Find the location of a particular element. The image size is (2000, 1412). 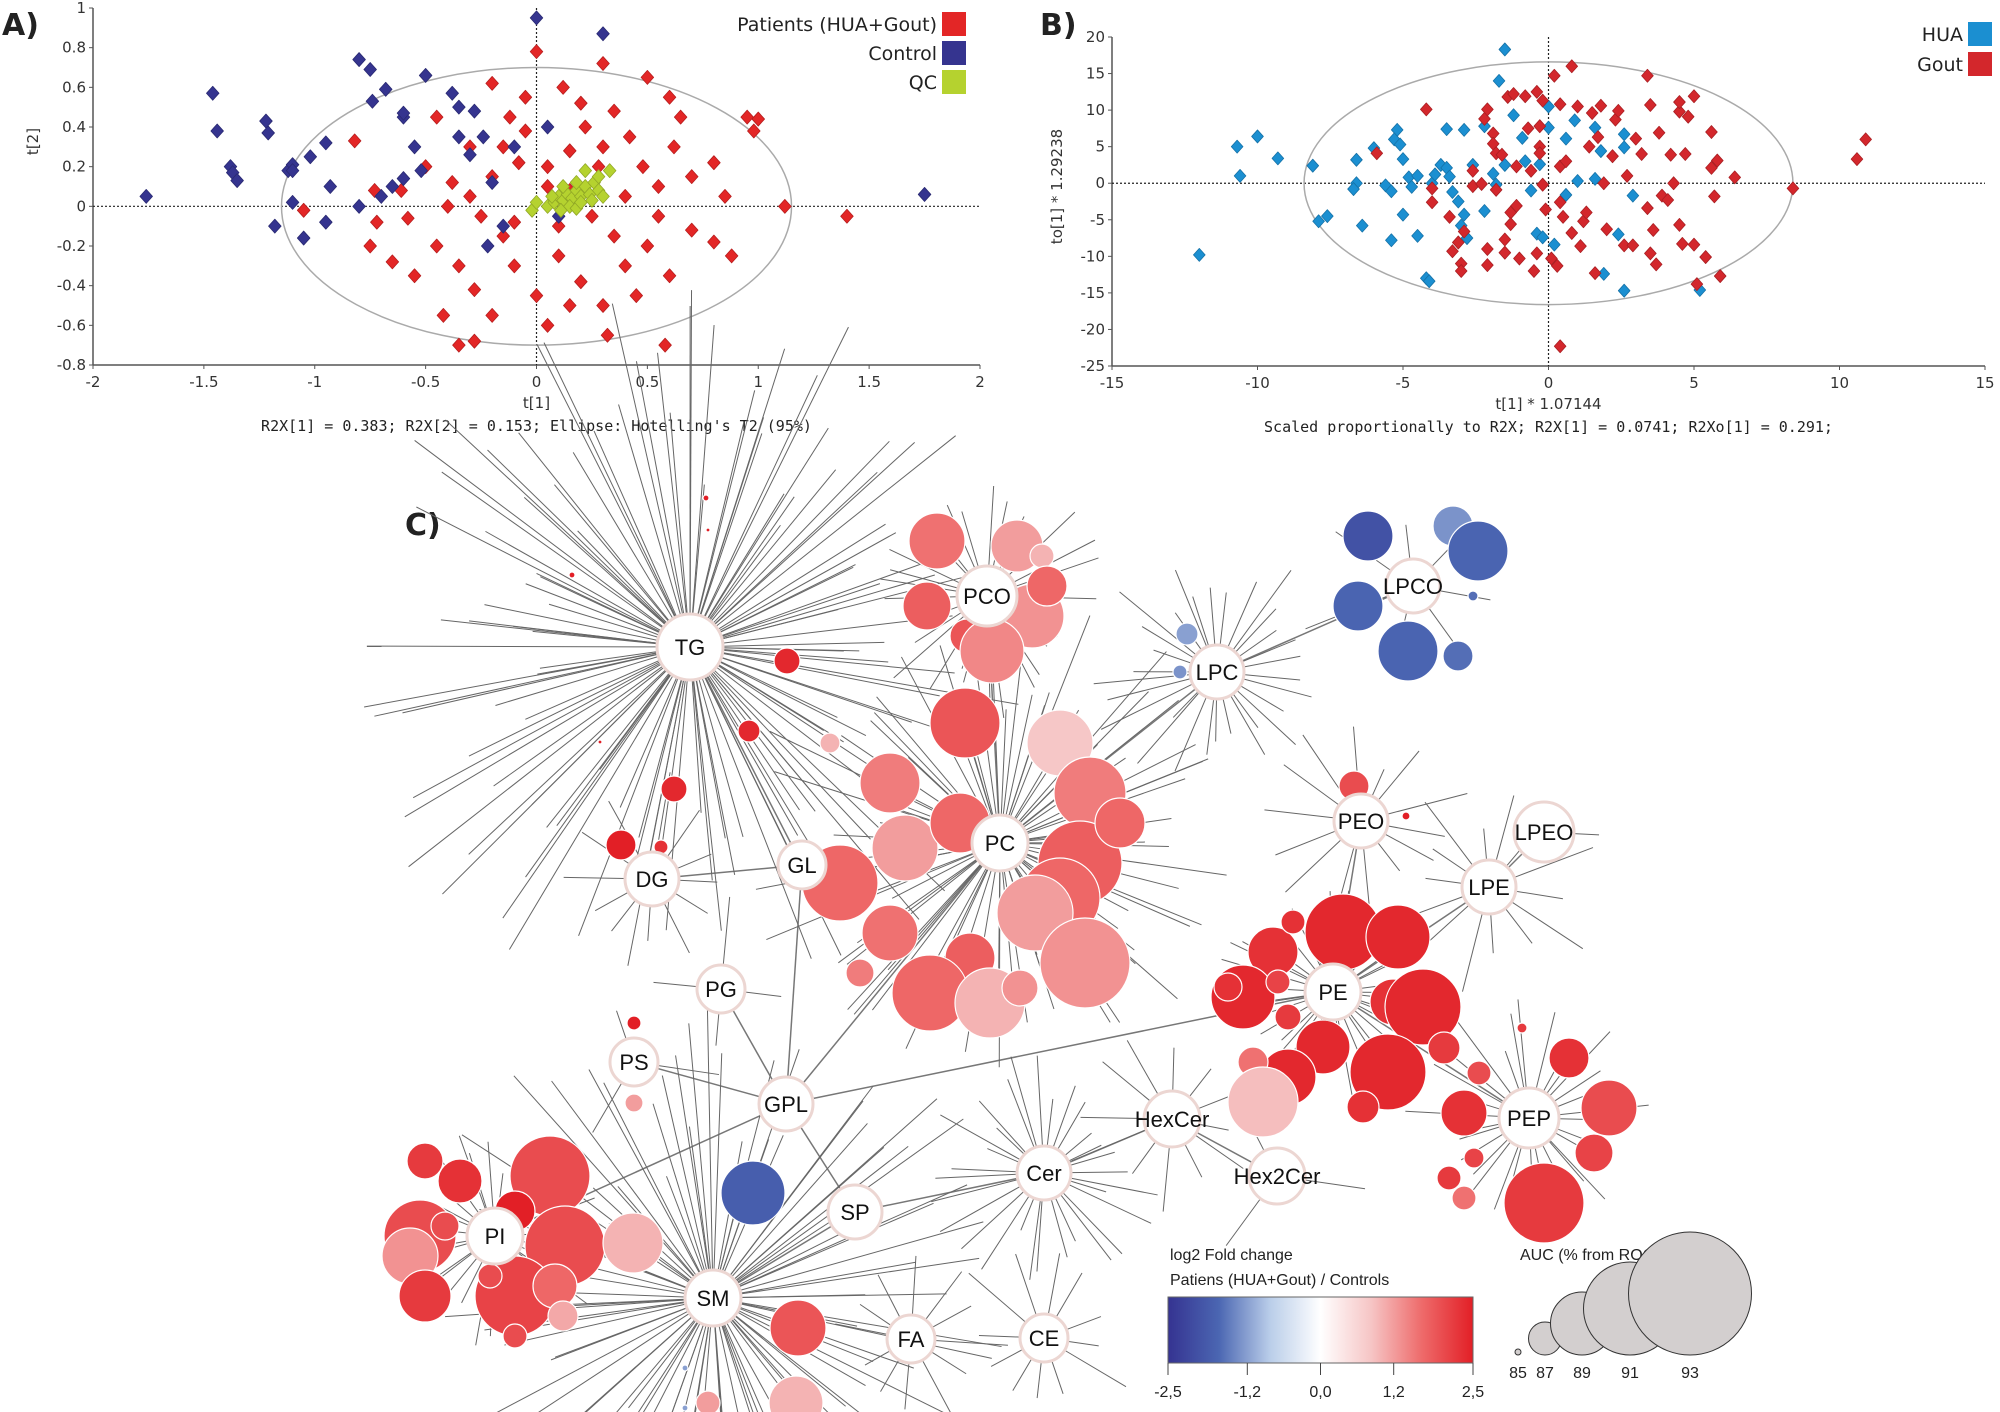

node-label: Hex2Cer is located at coordinates (1277, 1176).